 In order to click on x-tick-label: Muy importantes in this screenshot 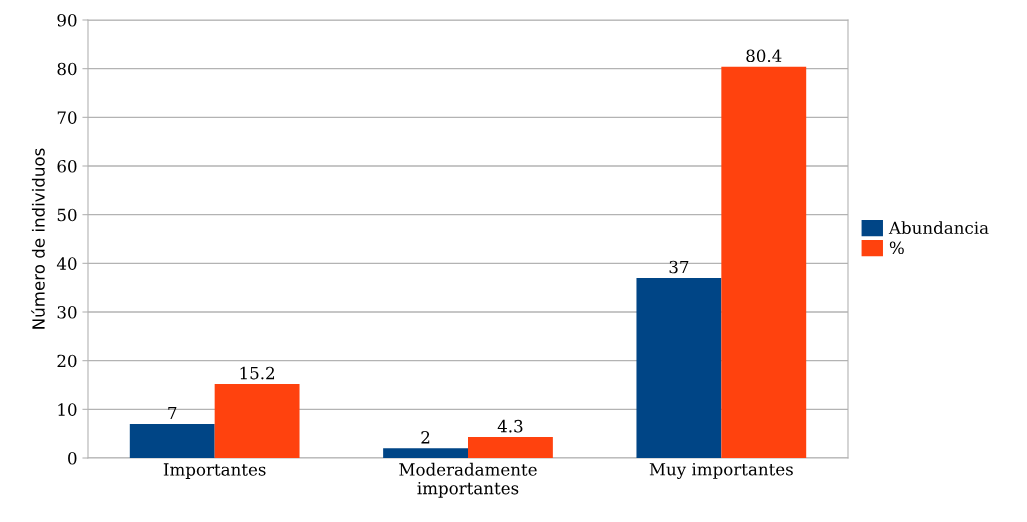, I will do `click(721, 471)`.